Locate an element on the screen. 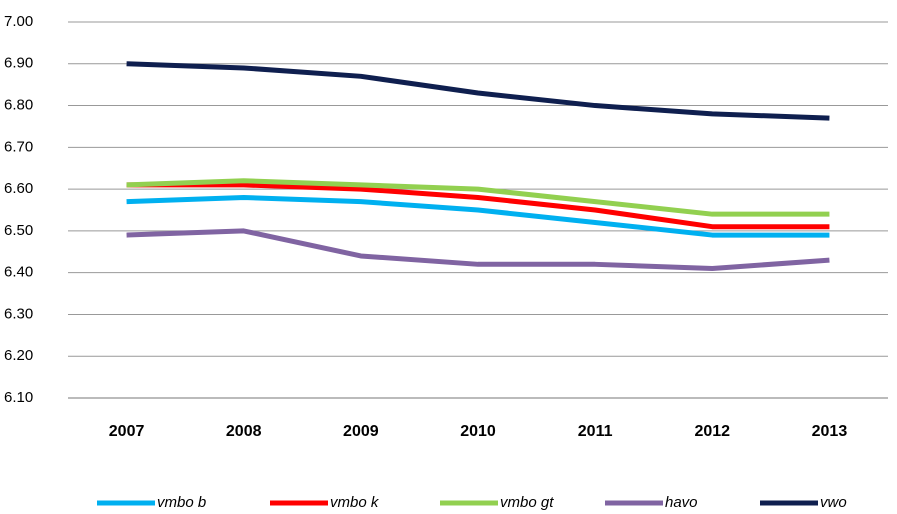 The image size is (897, 514). y-tick-label: 6.10 is located at coordinates (18, 397).